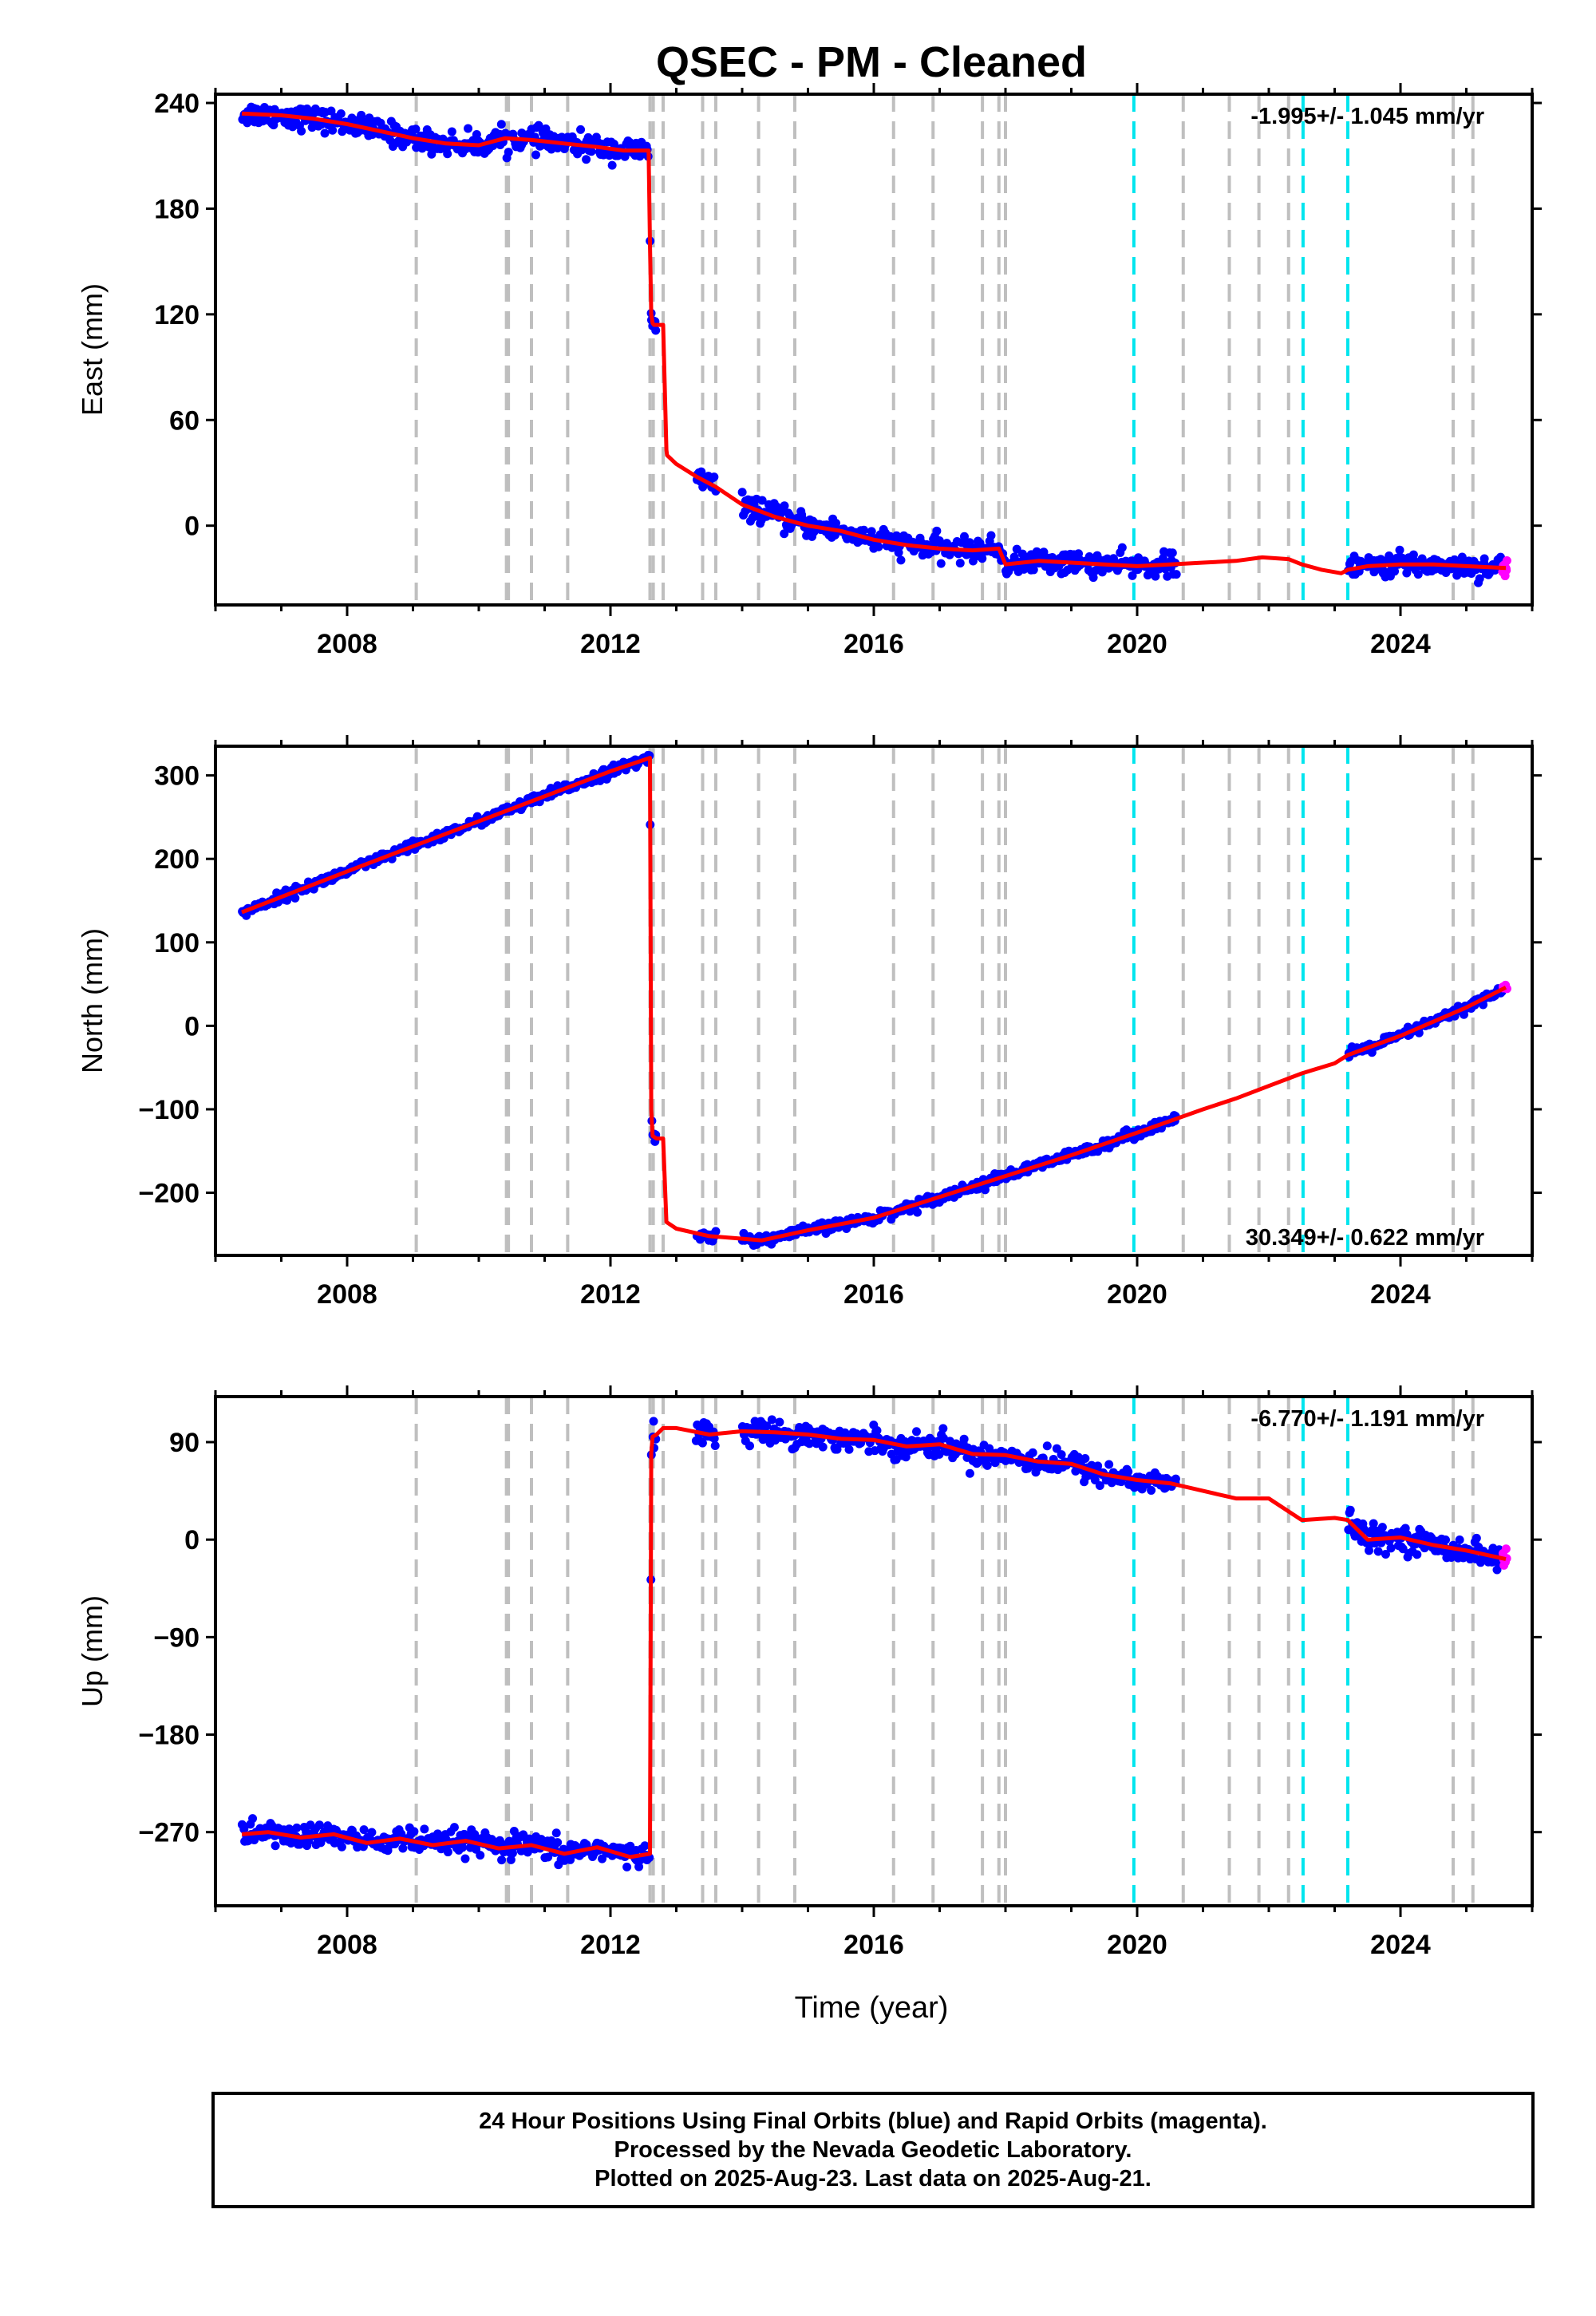 This screenshot has height=2316, width=1596. What do you see at coordinates (177, 104) in the screenshot?
I see `y-tick-label: 240` at bounding box center [177, 104].